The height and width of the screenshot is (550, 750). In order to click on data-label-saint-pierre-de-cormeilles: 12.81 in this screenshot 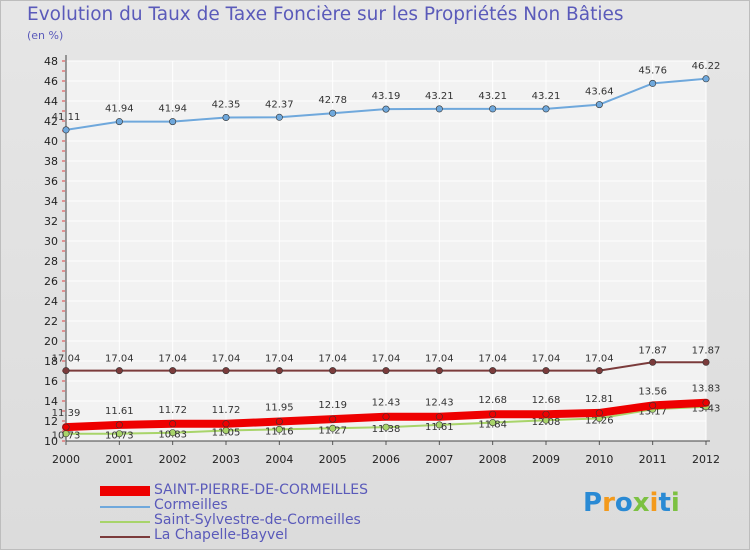, I will do `click(599, 399)`.